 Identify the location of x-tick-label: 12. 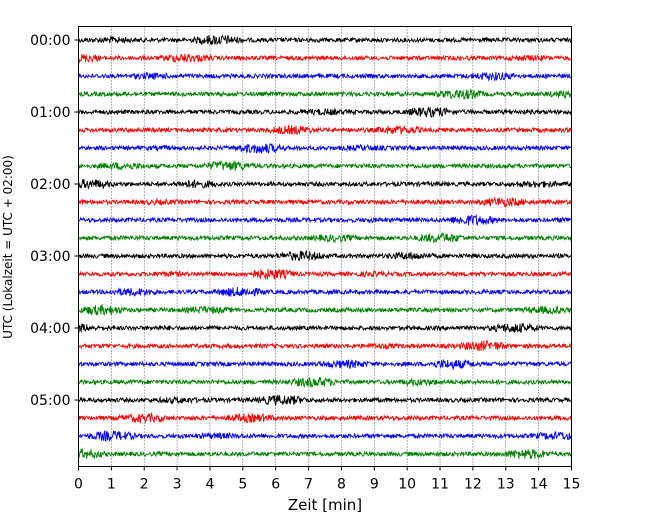
(473, 485).